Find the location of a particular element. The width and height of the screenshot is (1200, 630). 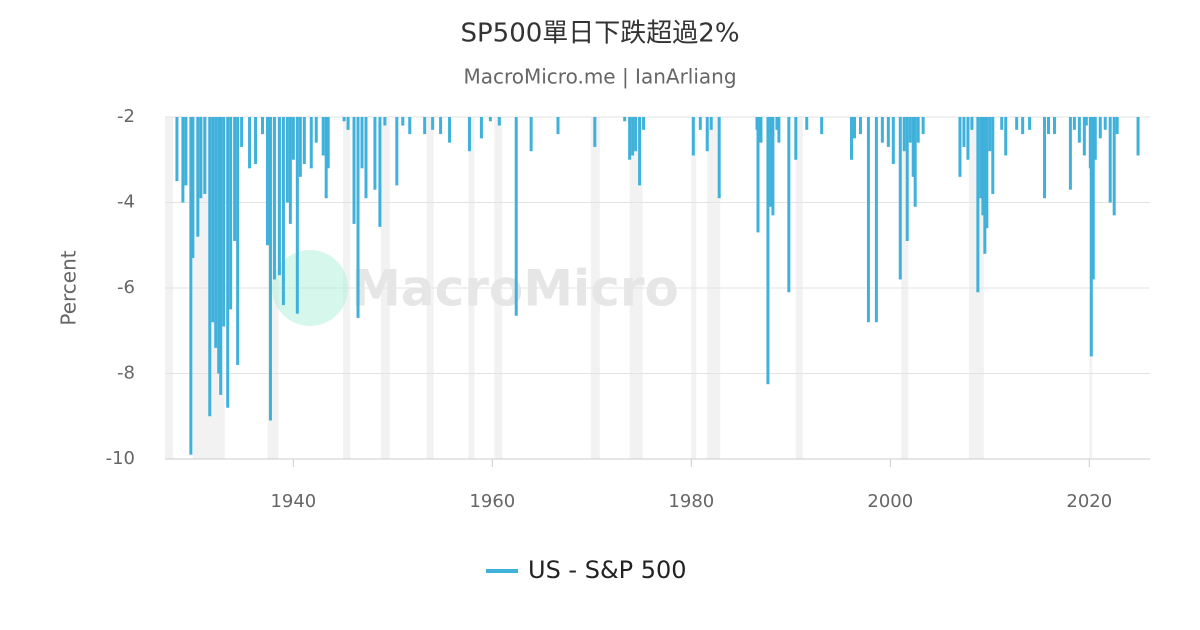

chart-title: SP500單日下跌超過2% is located at coordinates (599, 34).